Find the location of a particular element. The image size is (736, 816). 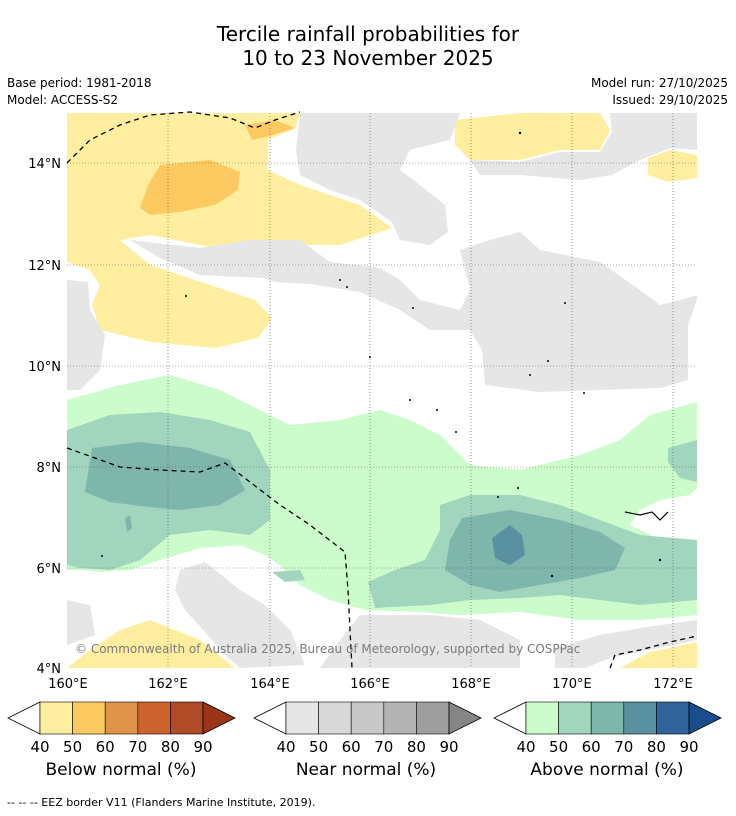

model-run: Model run: 27/10/2025 is located at coordinates (659, 83).